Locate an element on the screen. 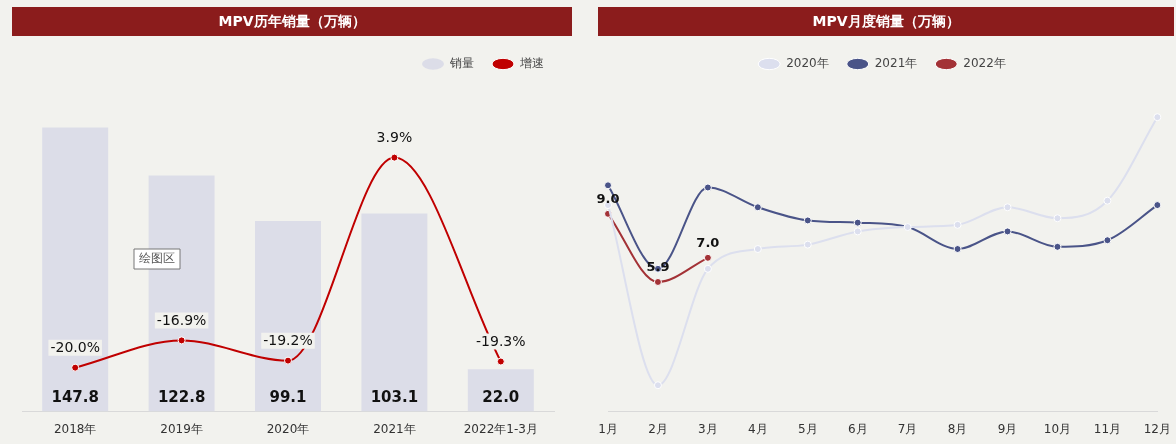 This screenshot has width=1176, height=444. x-tick-label: 2月 is located at coordinates (658, 428).